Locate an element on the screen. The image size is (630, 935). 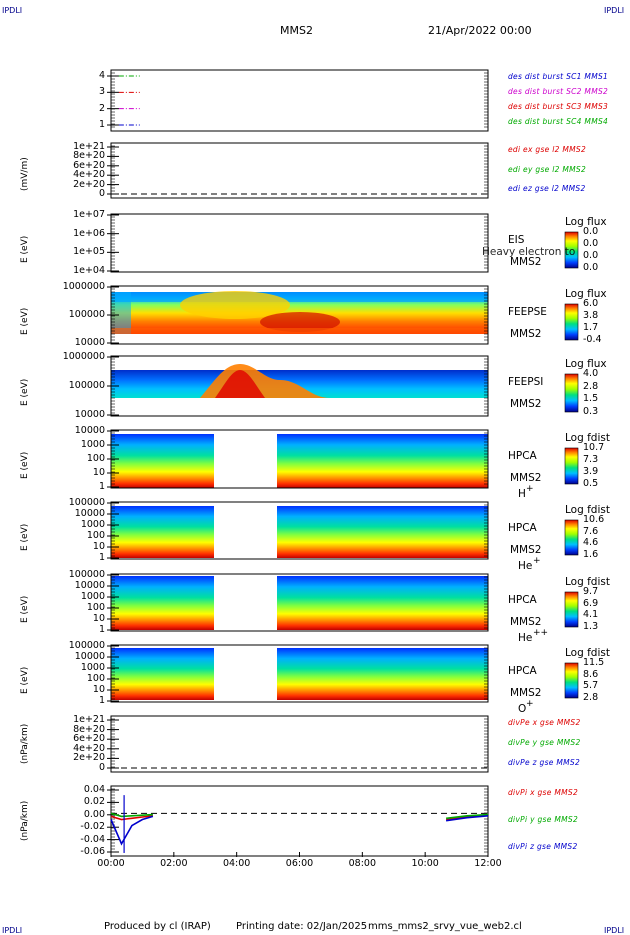
hpca_h-ytick: 1 is located at coordinates (101, 486).